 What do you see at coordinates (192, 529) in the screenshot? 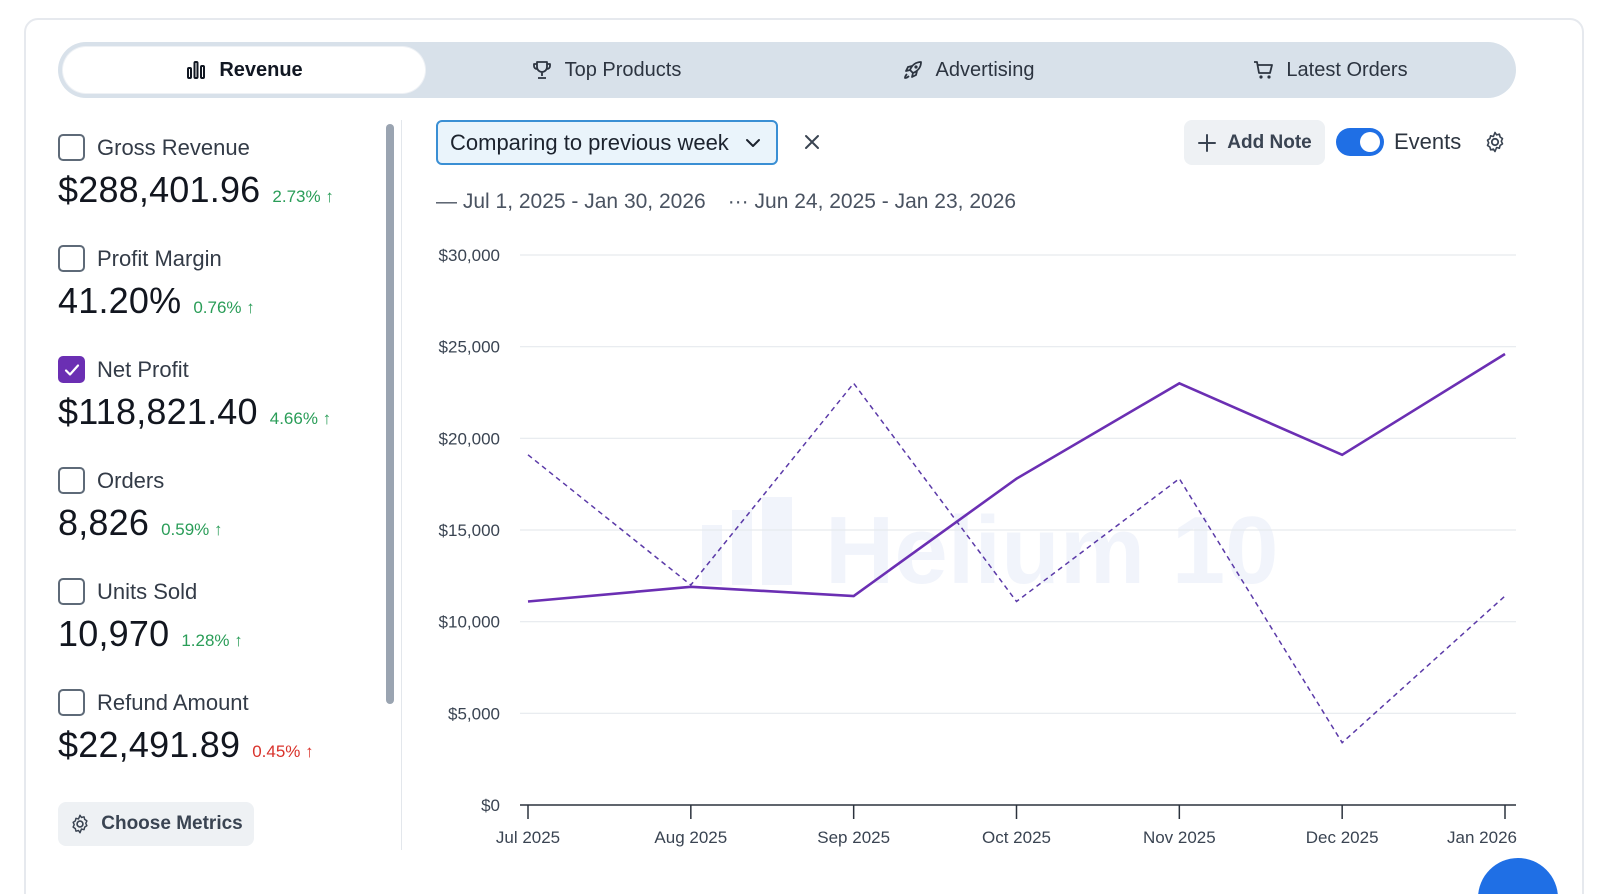
I see `metric-change: 0.59% ↑` at bounding box center [192, 529].